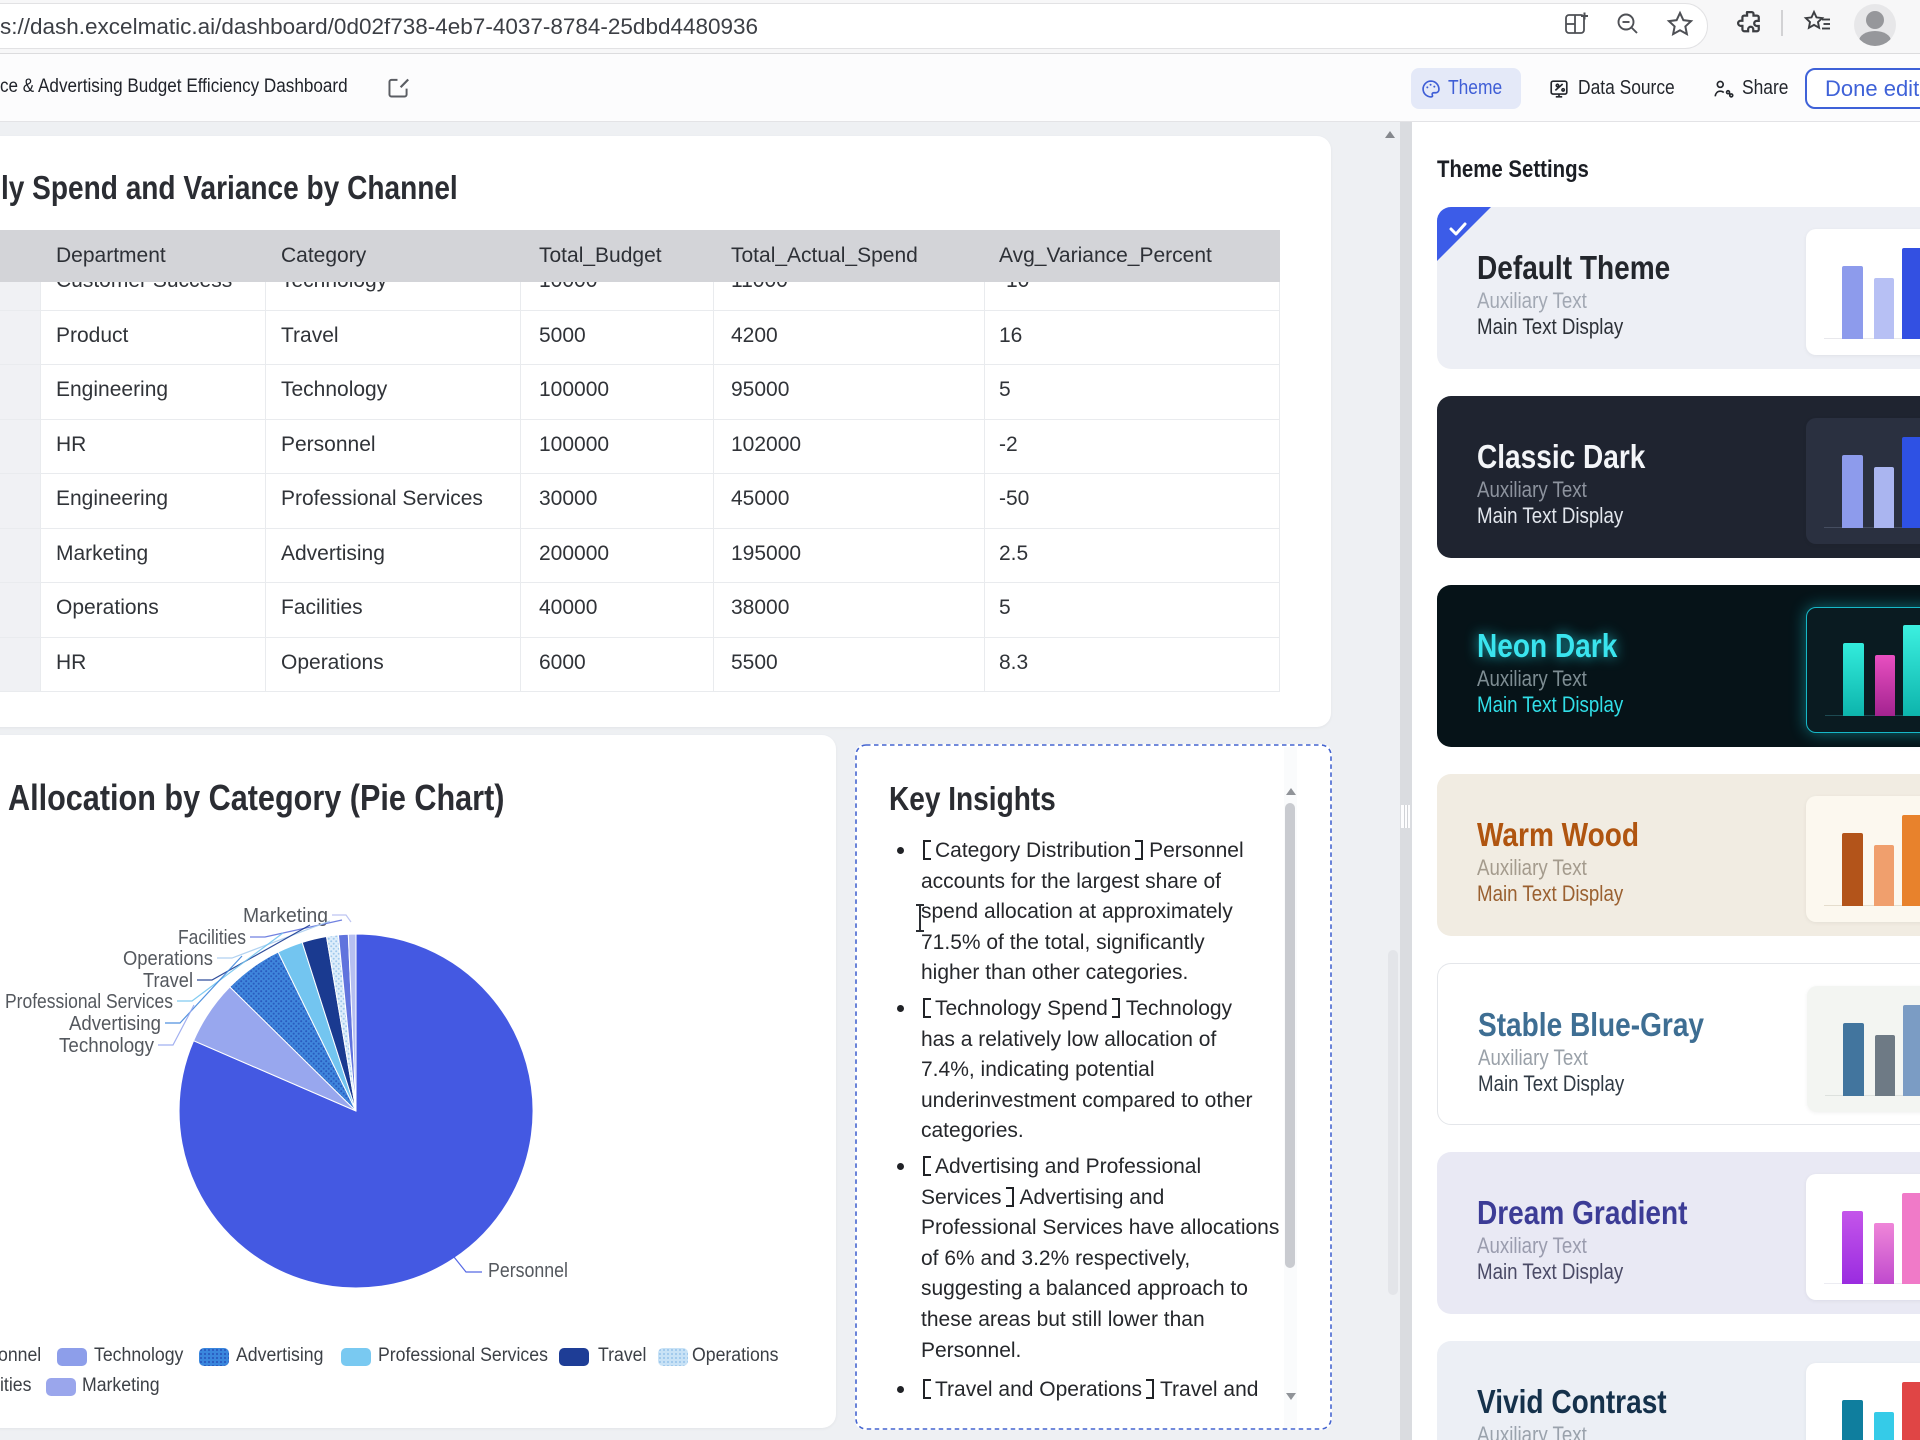  I want to click on svg-text: Marketing, so click(285, 916).